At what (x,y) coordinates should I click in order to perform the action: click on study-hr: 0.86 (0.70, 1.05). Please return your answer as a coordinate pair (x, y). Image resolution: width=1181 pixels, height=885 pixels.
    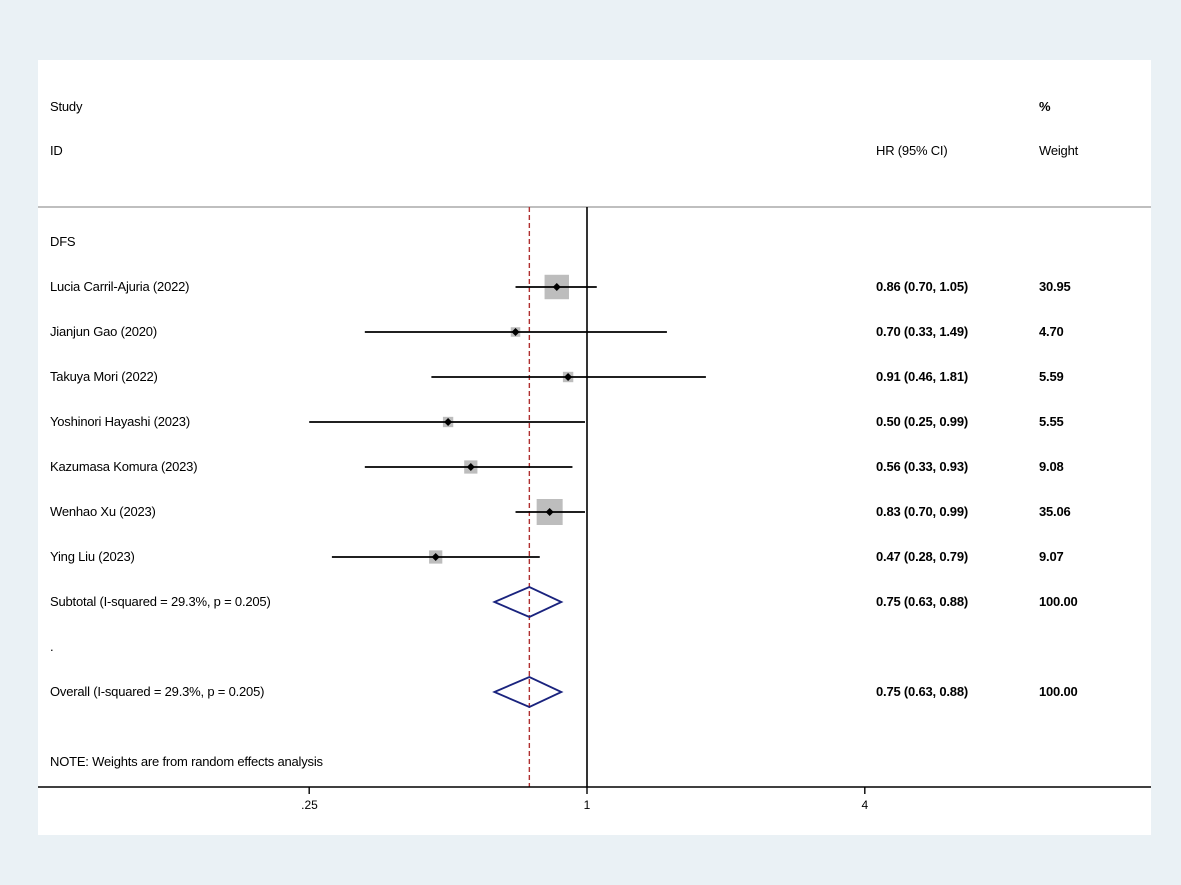
    Looking at the image, I should click on (922, 286).